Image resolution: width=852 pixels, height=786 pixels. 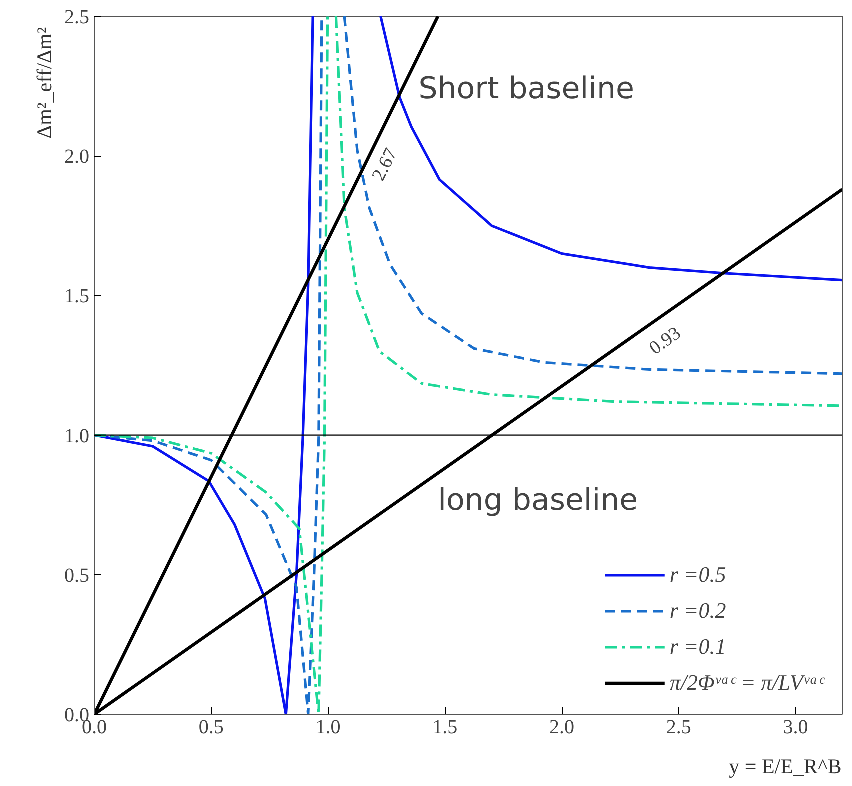 What do you see at coordinates (77, 157) in the screenshot?
I see `y-tick-label: 2.0` at bounding box center [77, 157].